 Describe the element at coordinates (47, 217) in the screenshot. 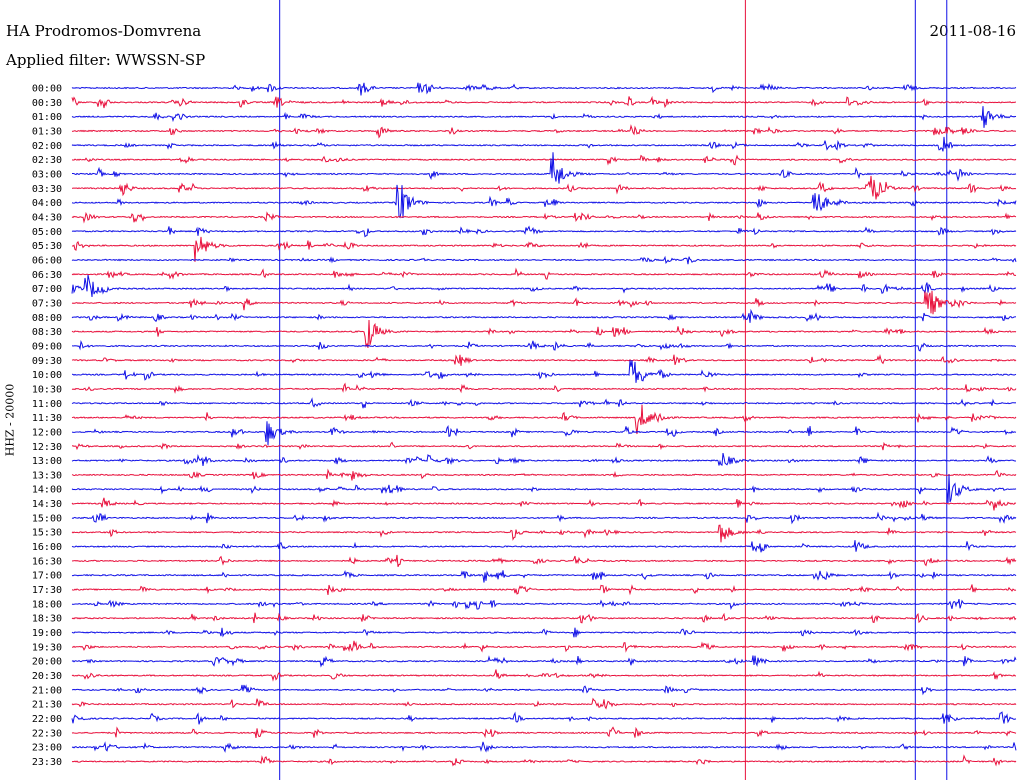

I see `row-time-label: 04:30` at that location.